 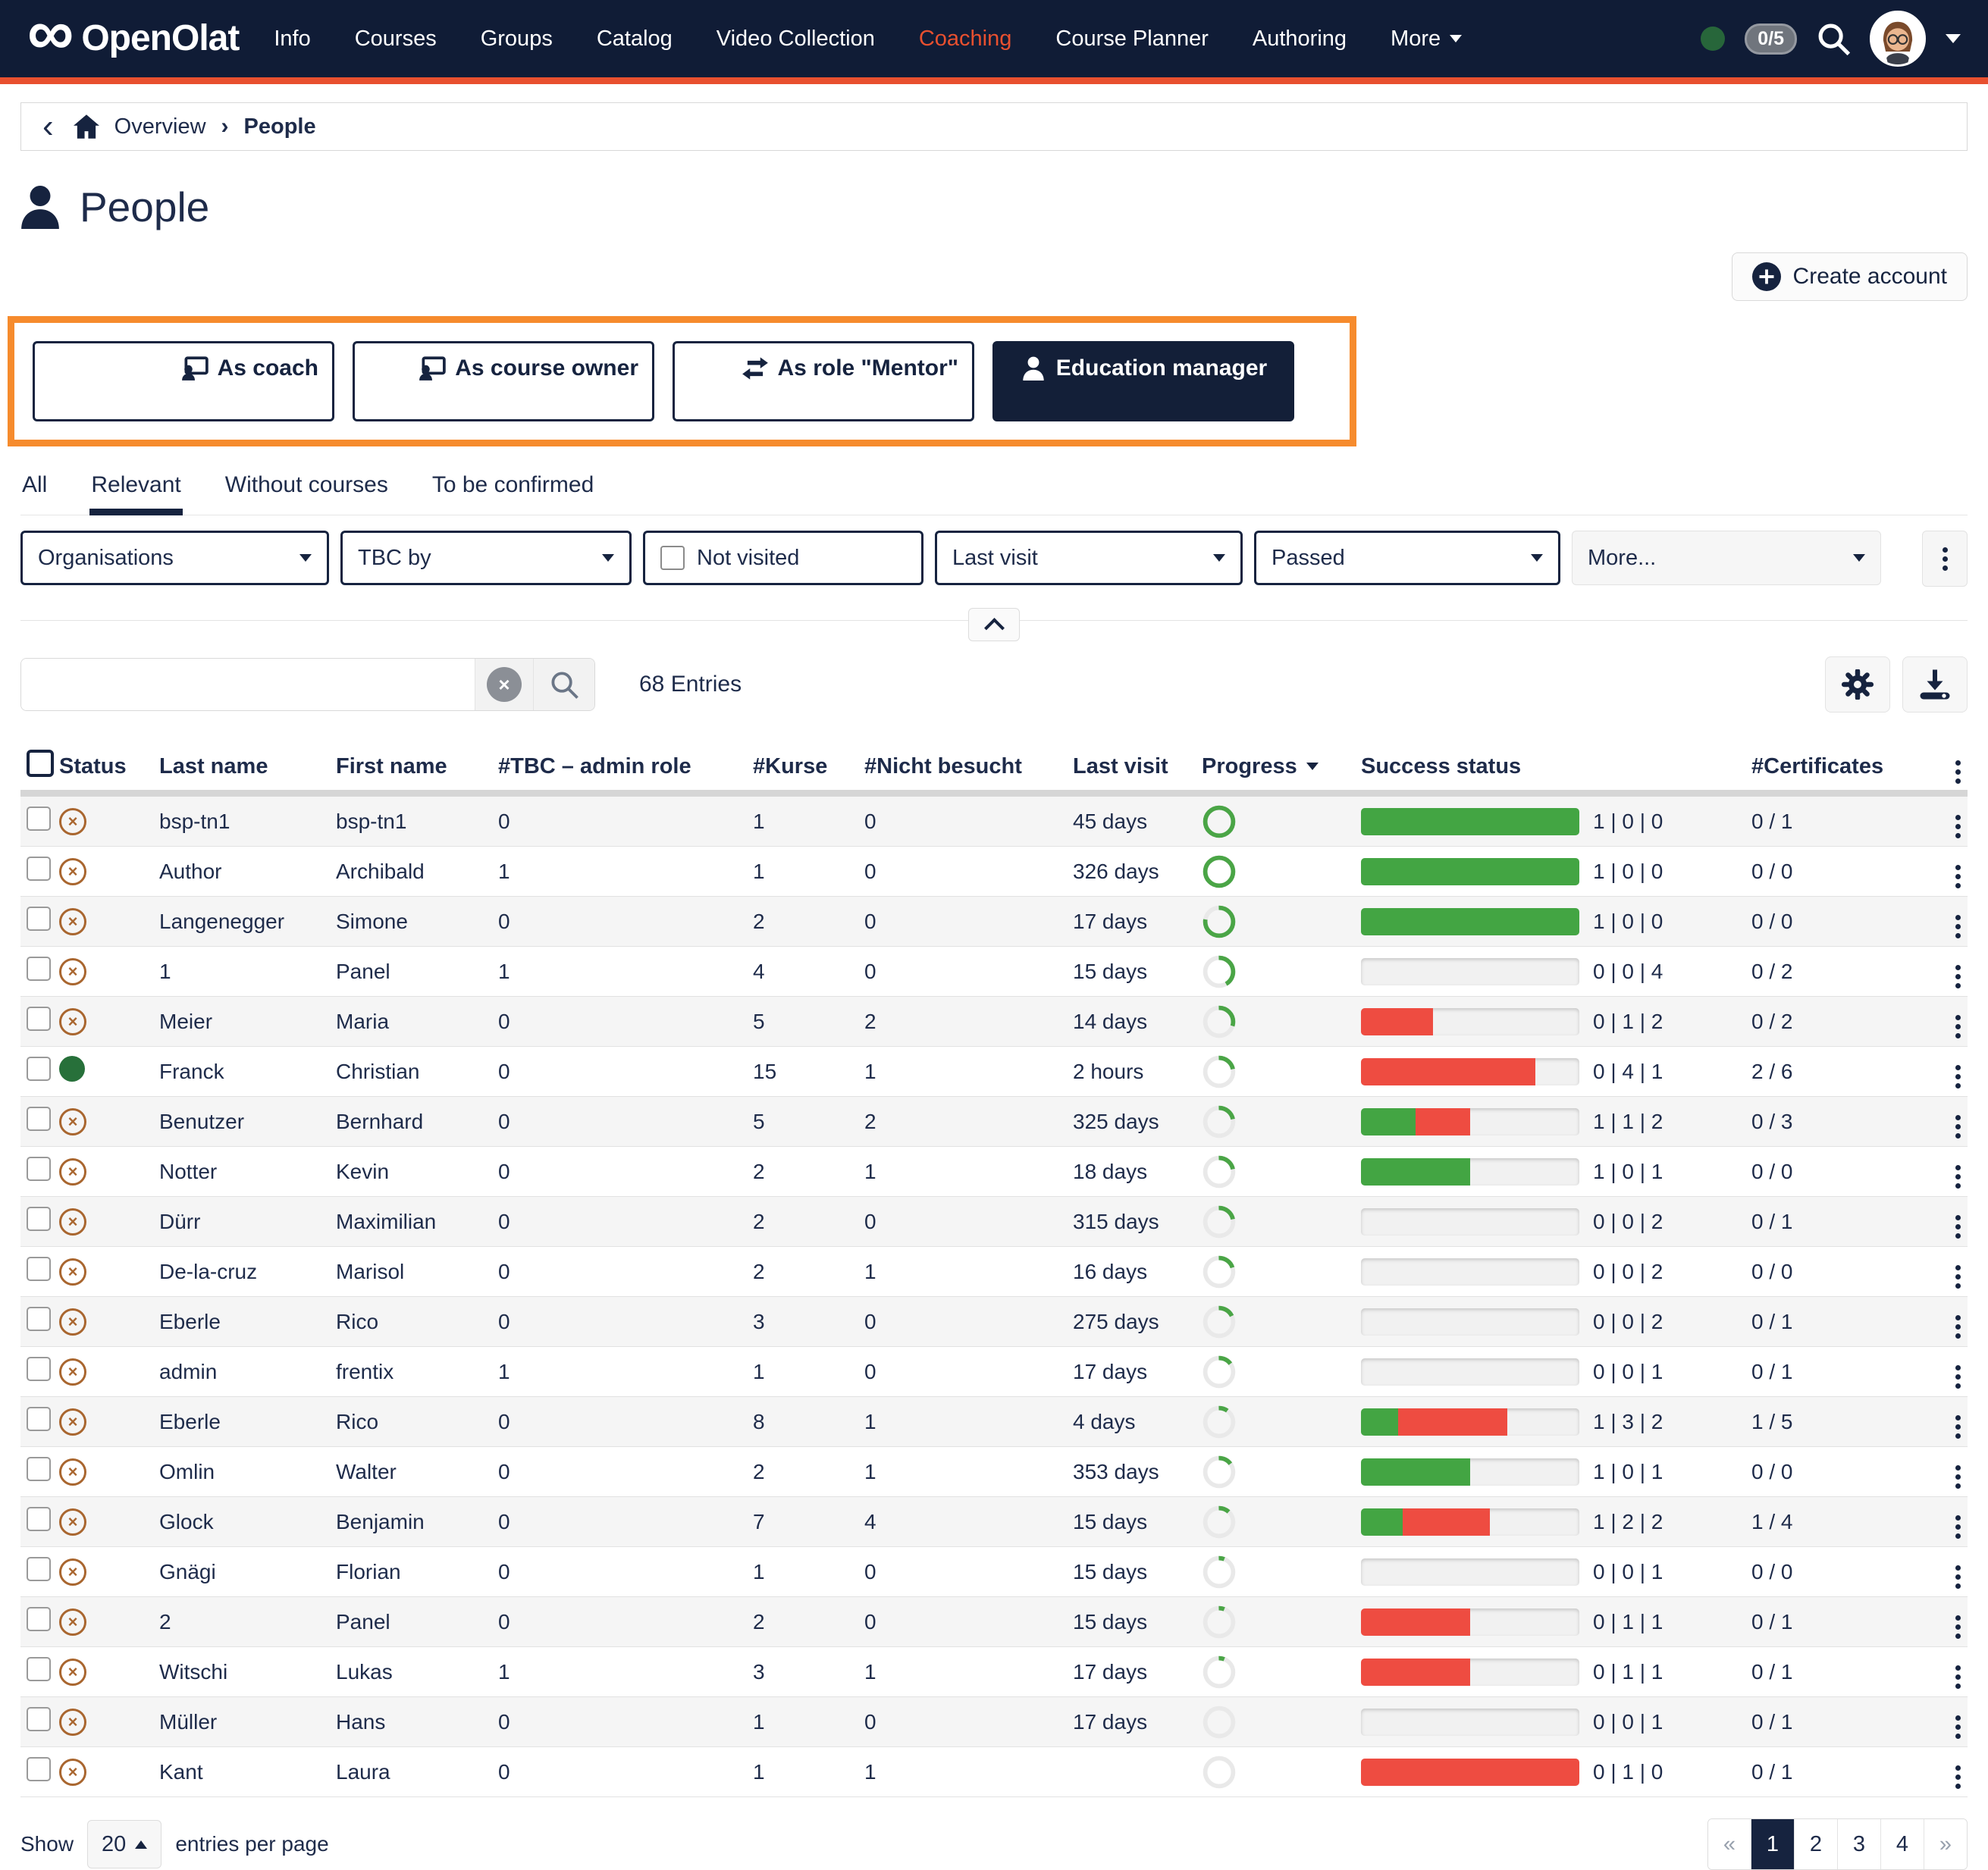 What do you see at coordinates (965, 40) in the screenshot?
I see `nav-item-coaching: Coaching` at bounding box center [965, 40].